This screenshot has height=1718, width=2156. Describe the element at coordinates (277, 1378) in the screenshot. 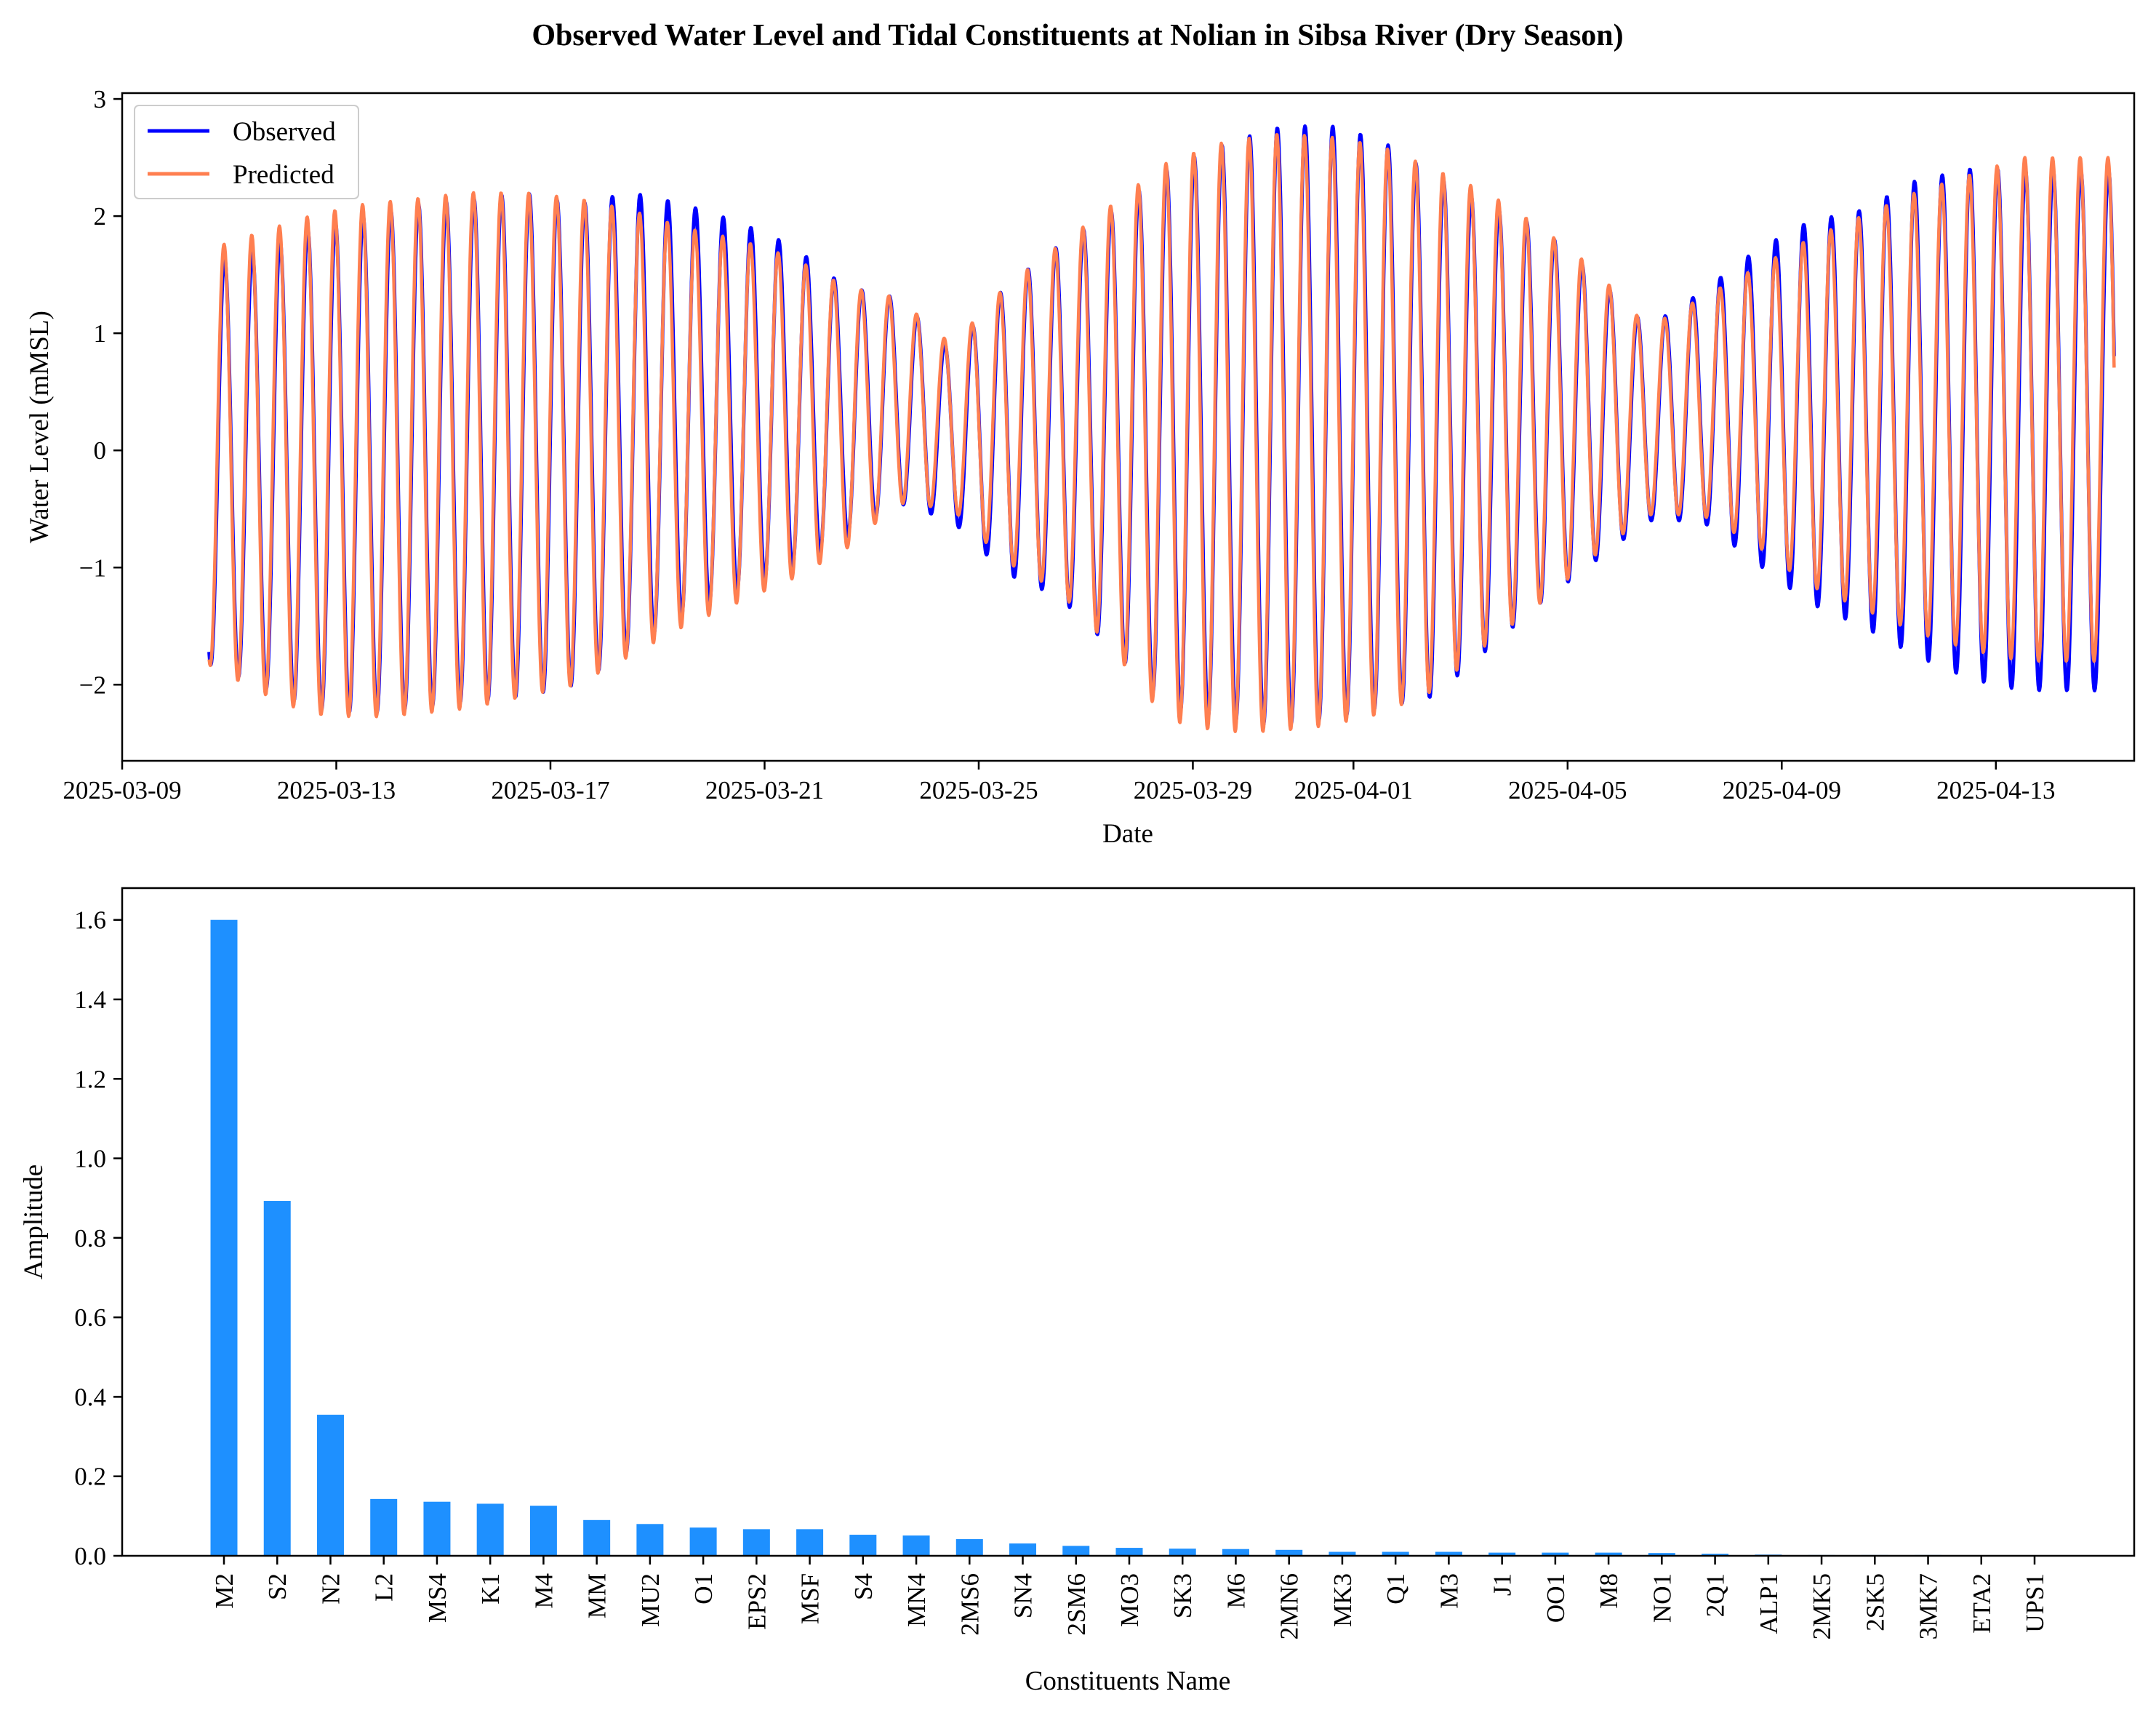

I see `bar-s2` at that location.